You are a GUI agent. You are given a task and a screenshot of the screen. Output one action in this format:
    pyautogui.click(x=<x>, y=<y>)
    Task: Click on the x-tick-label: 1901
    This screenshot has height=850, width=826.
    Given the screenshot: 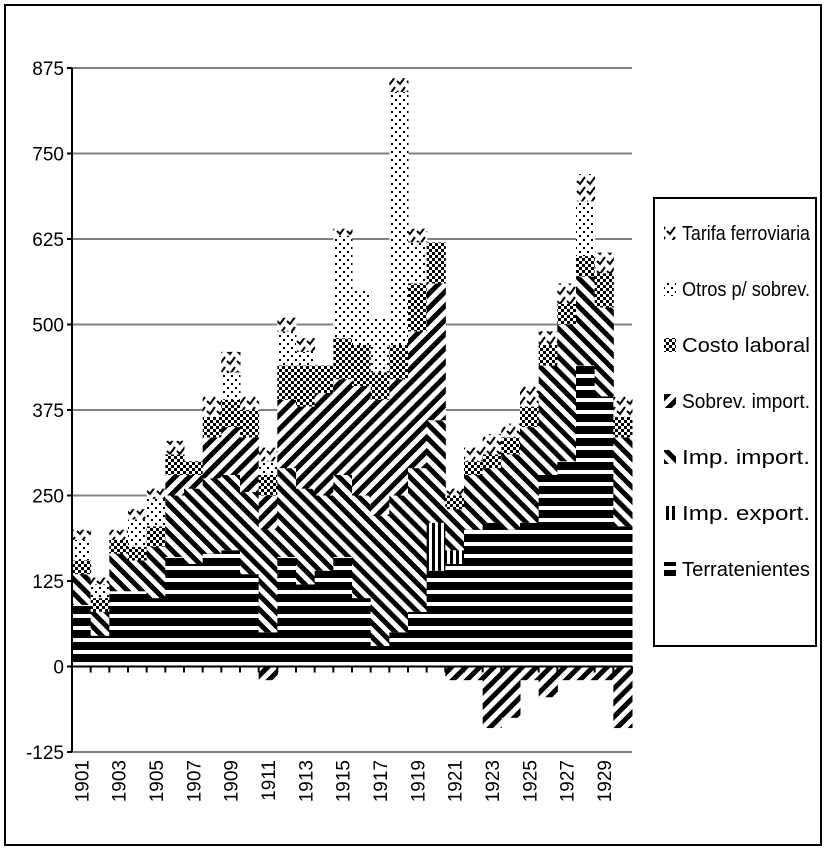 What is the action you would take?
    pyautogui.click(x=82, y=781)
    